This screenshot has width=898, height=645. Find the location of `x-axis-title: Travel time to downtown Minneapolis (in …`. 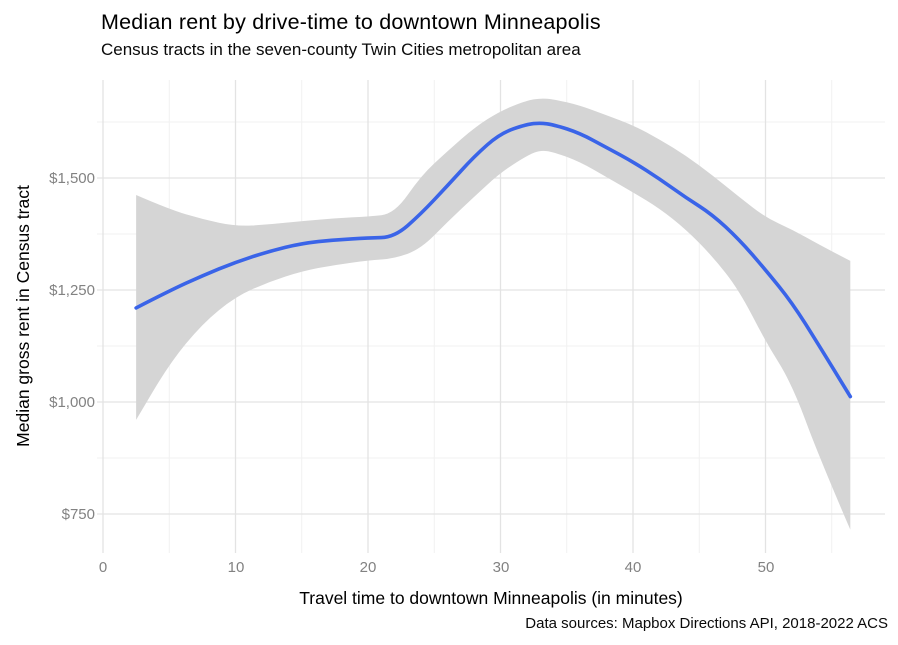

x-axis-title: Travel time to downtown Minneapolis (in … is located at coordinates (491, 598).